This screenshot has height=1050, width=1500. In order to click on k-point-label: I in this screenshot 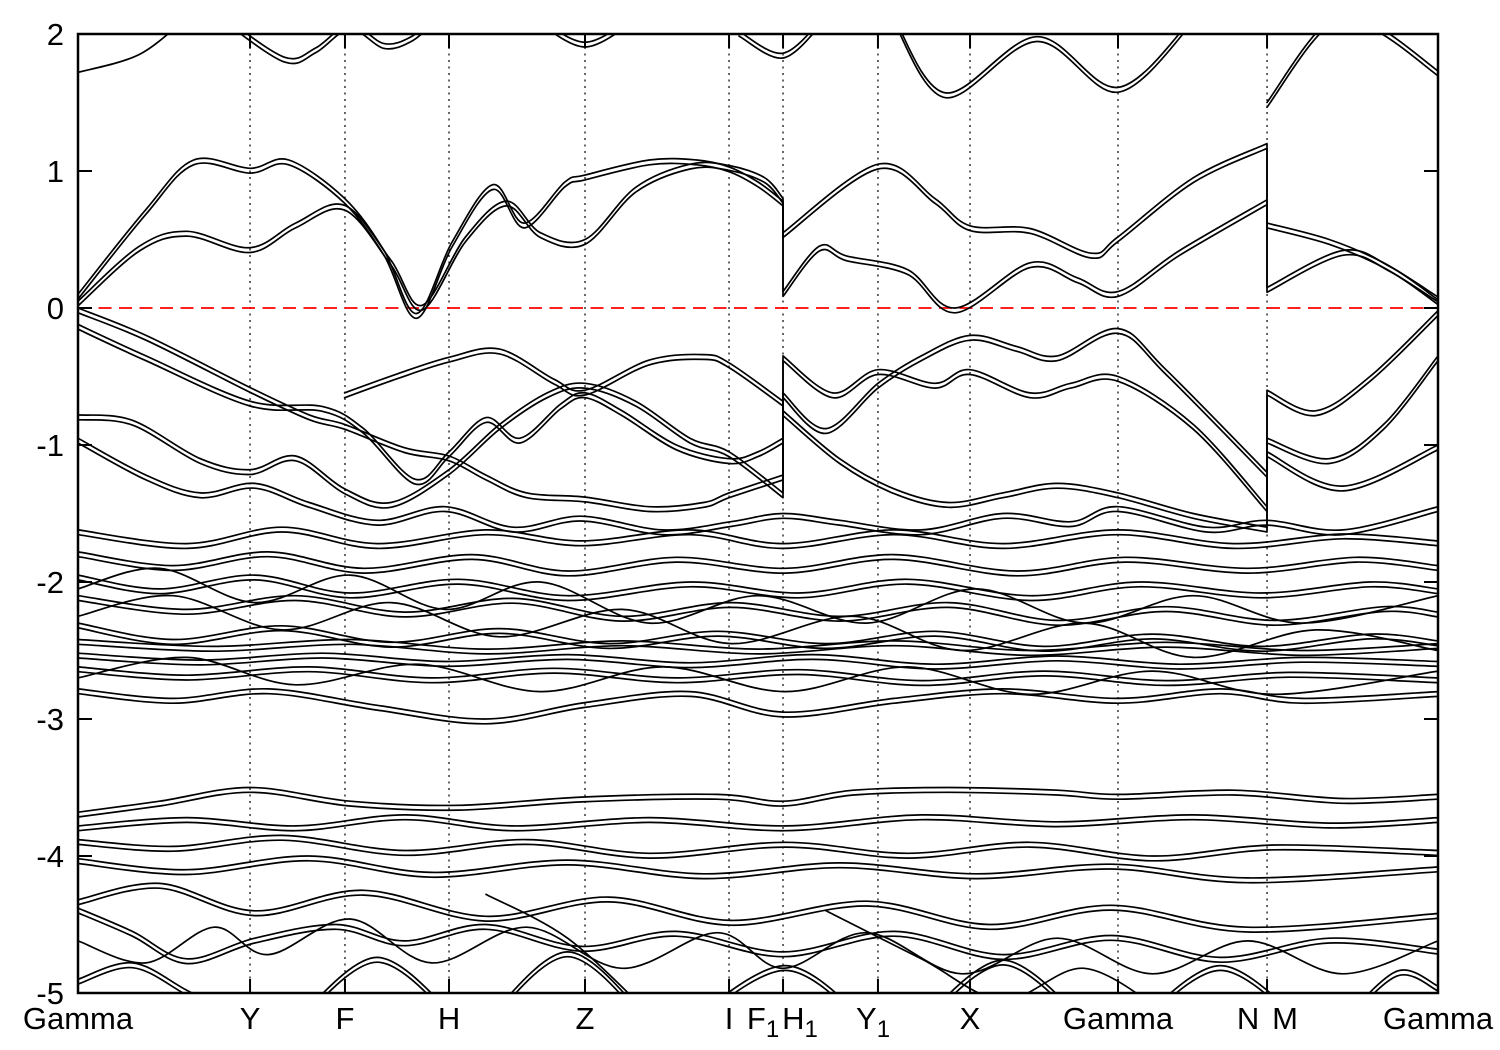, I will do `click(729, 1018)`.